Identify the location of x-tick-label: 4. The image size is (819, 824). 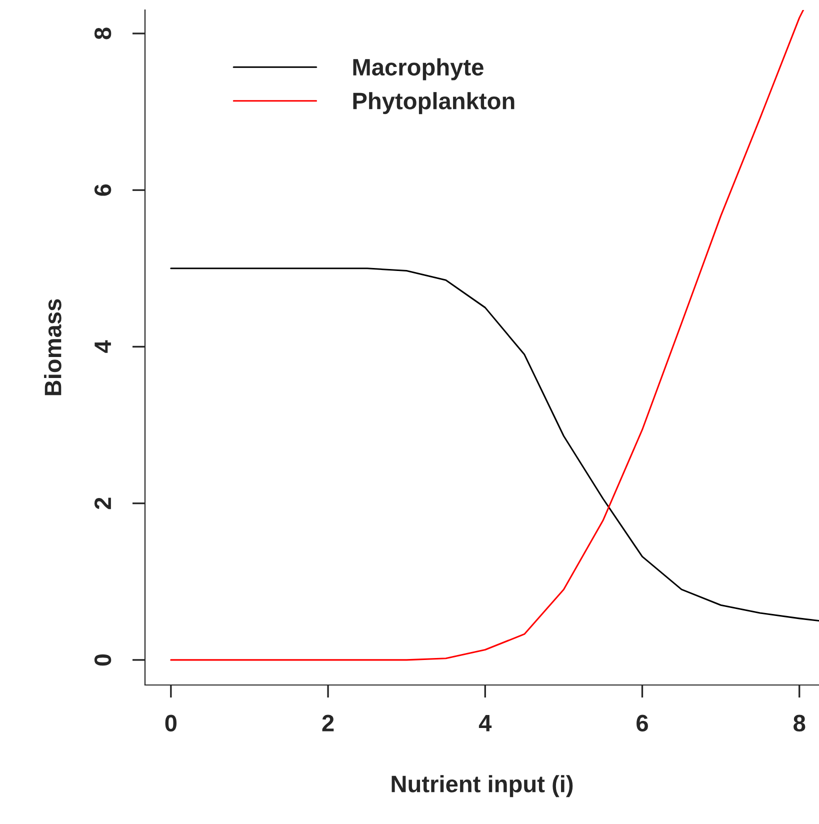
(485, 723).